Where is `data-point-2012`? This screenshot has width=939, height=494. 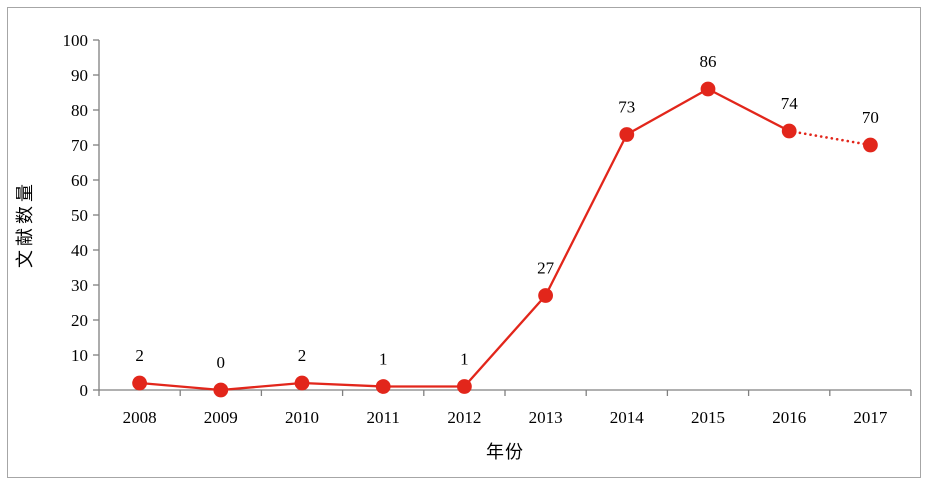
data-point-2012 is located at coordinates (464, 386).